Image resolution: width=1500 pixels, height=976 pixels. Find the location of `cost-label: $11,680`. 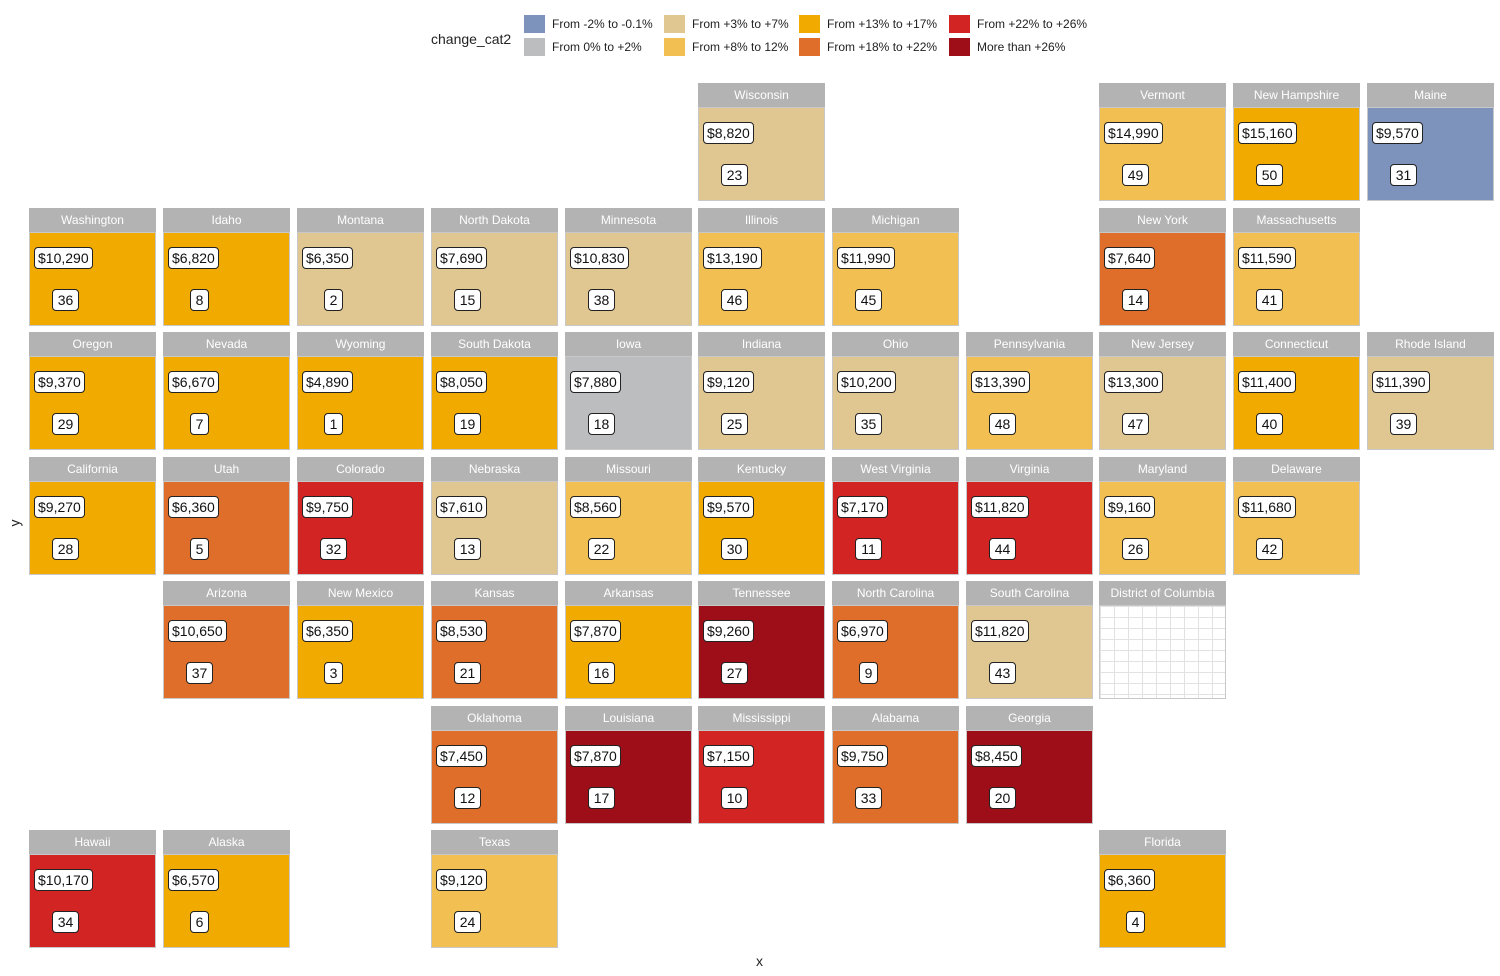

cost-label: $11,680 is located at coordinates (1267, 507).